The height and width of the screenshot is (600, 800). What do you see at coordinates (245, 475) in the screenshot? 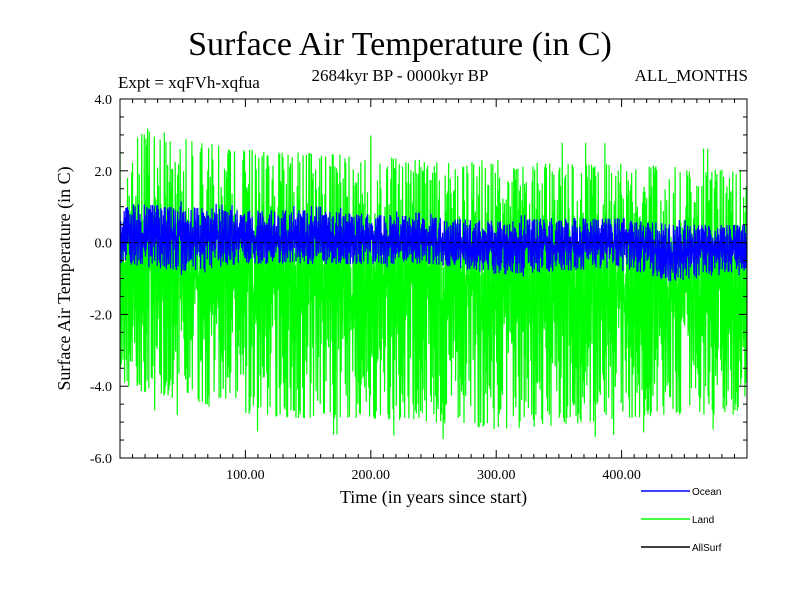
I see `x-tick-label: 100.00` at bounding box center [245, 475].